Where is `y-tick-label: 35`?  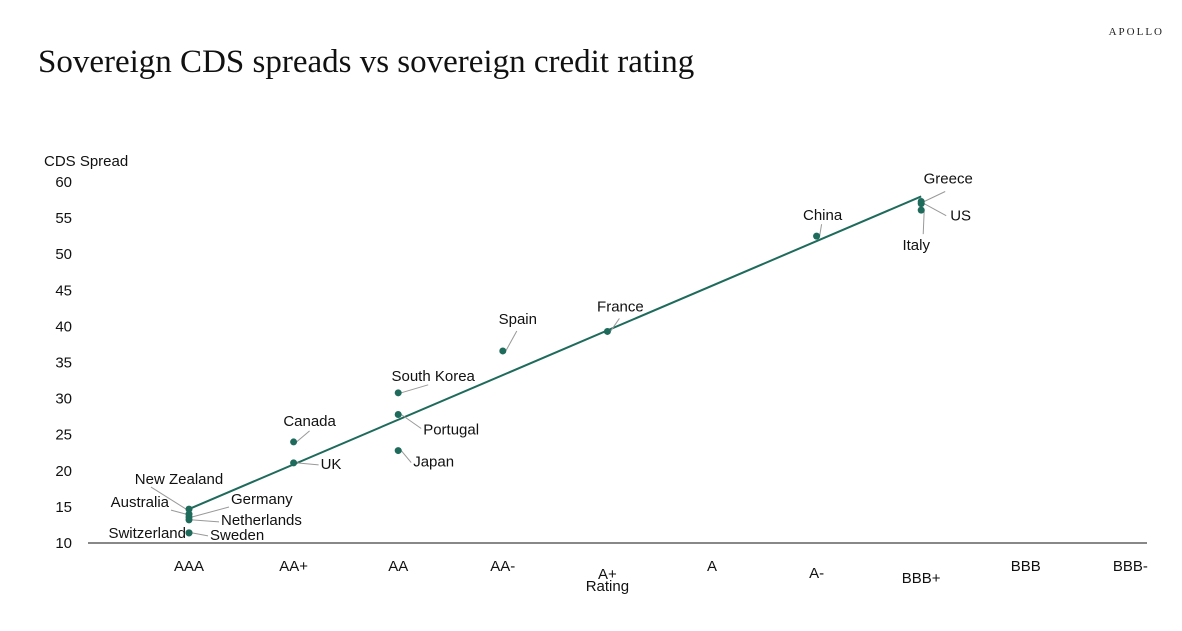
y-tick-label: 35 is located at coordinates (63, 363).